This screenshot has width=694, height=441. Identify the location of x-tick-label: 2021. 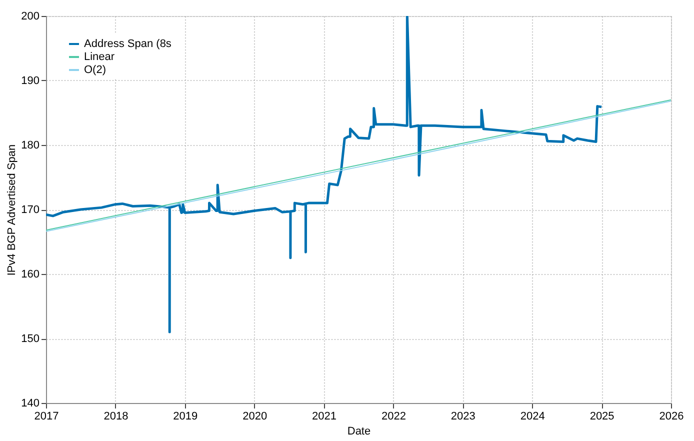
(324, 416).